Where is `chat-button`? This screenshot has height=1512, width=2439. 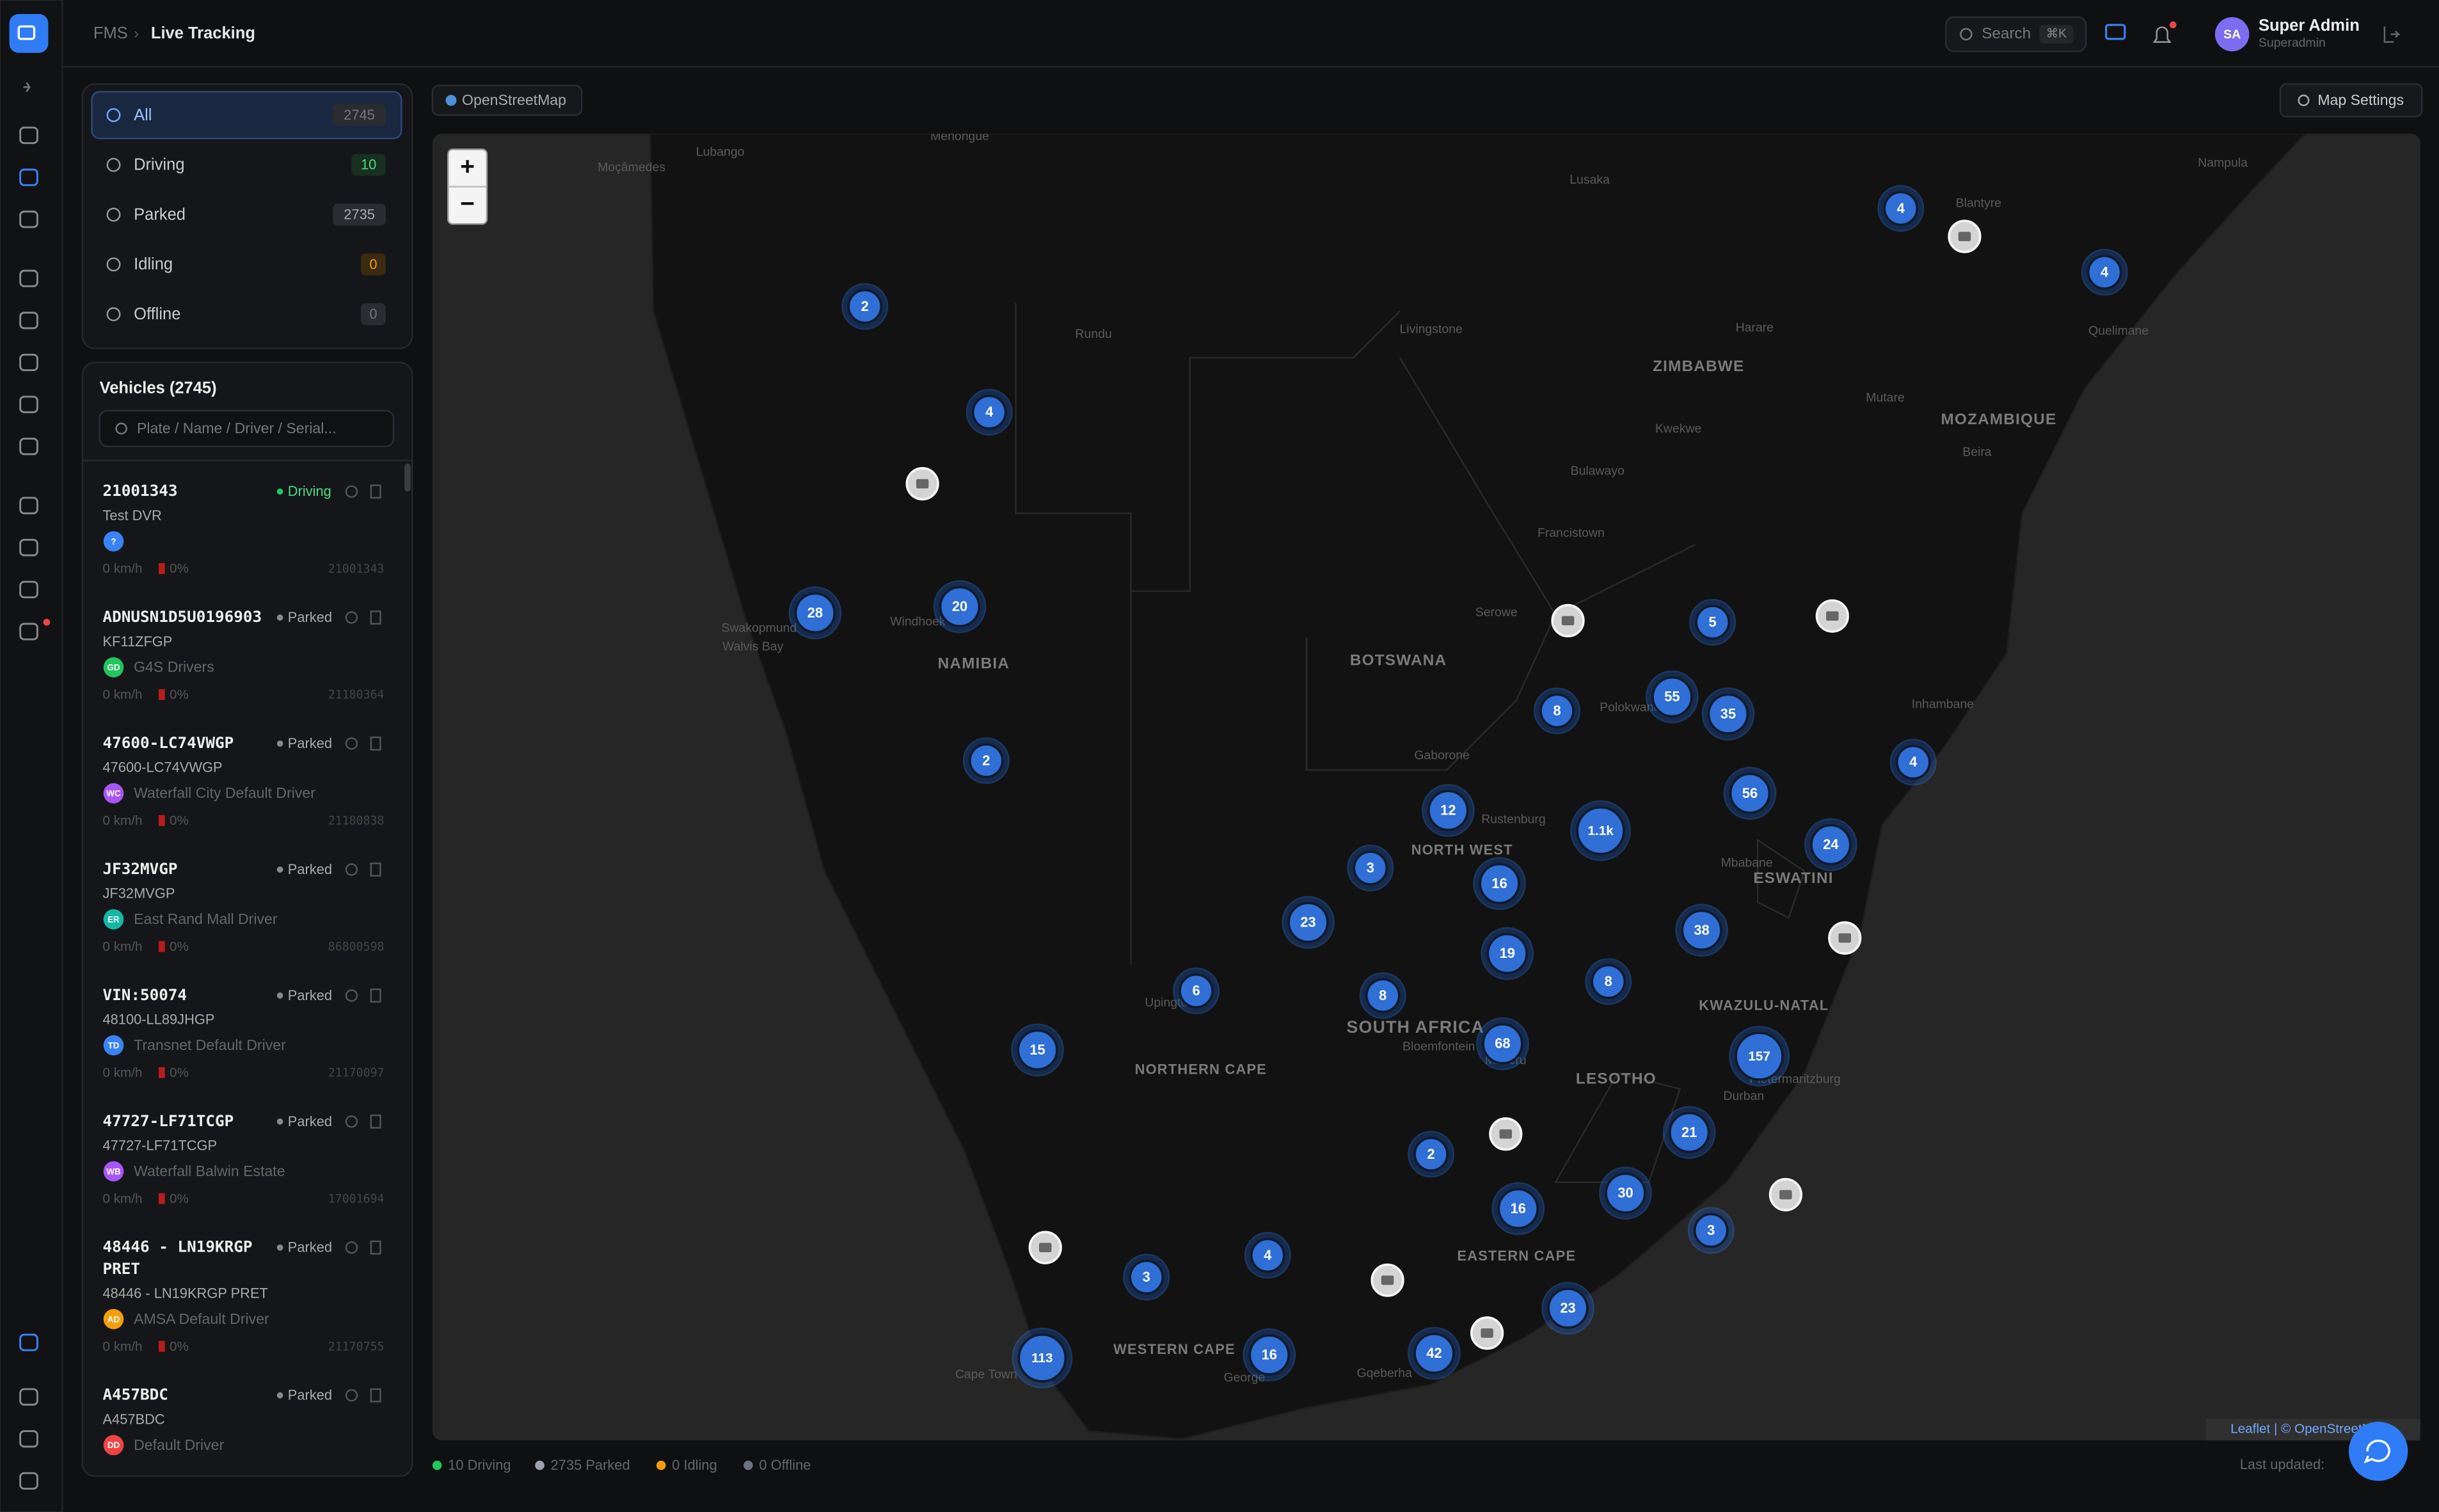
chat-button is located at coordinates (2378, 1451).